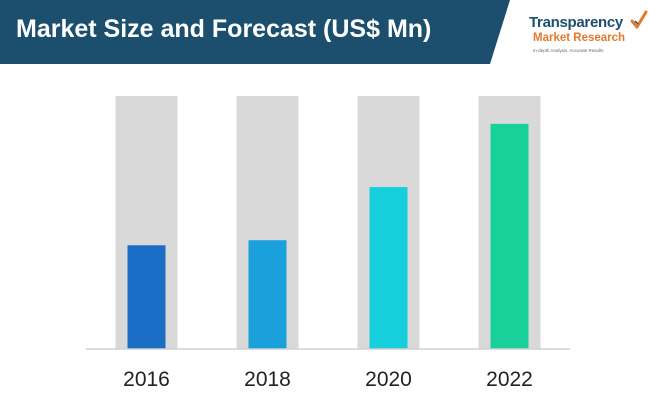  Describe the element at coordinates (639, 19) in the screenshot. I see `checkmark-logo-icon` at that location.